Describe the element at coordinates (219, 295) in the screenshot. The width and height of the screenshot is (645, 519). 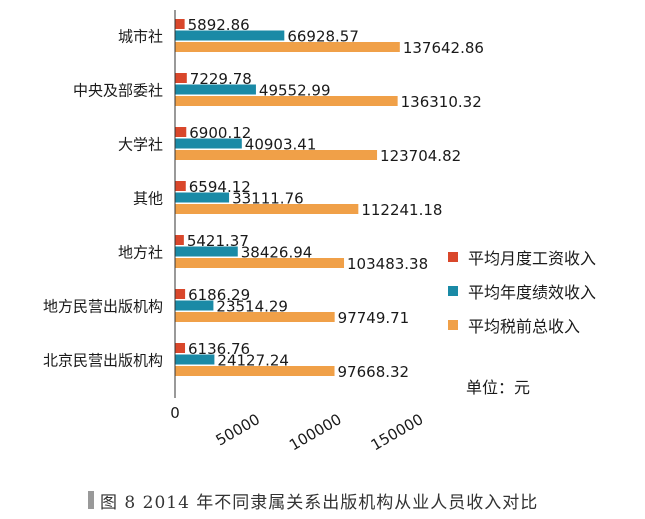
I see `data-label: 6186.29` at that location.